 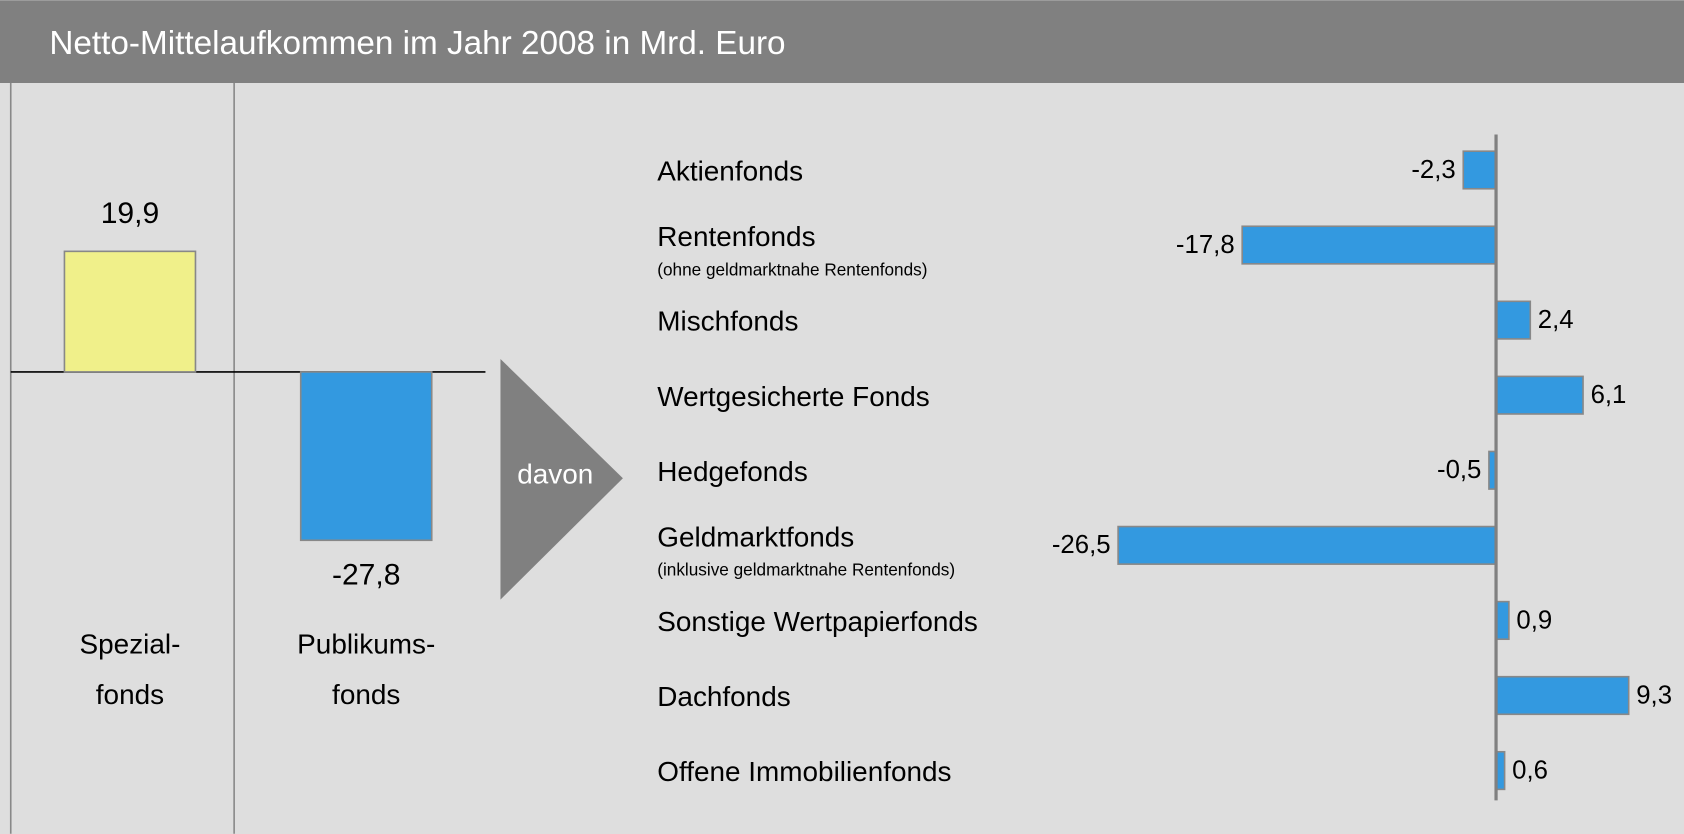 What do you see at coordinates (1459, 470) in the screenshot?
I see `value-label: -0,5` at bounding box center [1459, 470].